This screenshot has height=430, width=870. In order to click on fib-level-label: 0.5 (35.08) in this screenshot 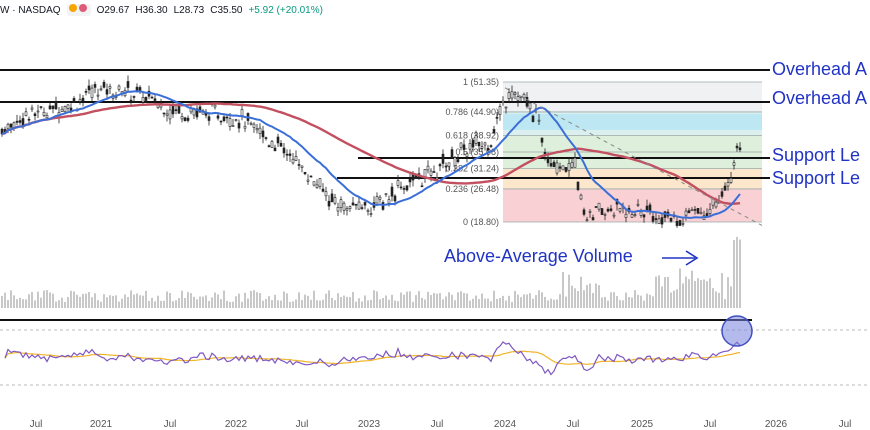, I will do `click(477, 152)`.